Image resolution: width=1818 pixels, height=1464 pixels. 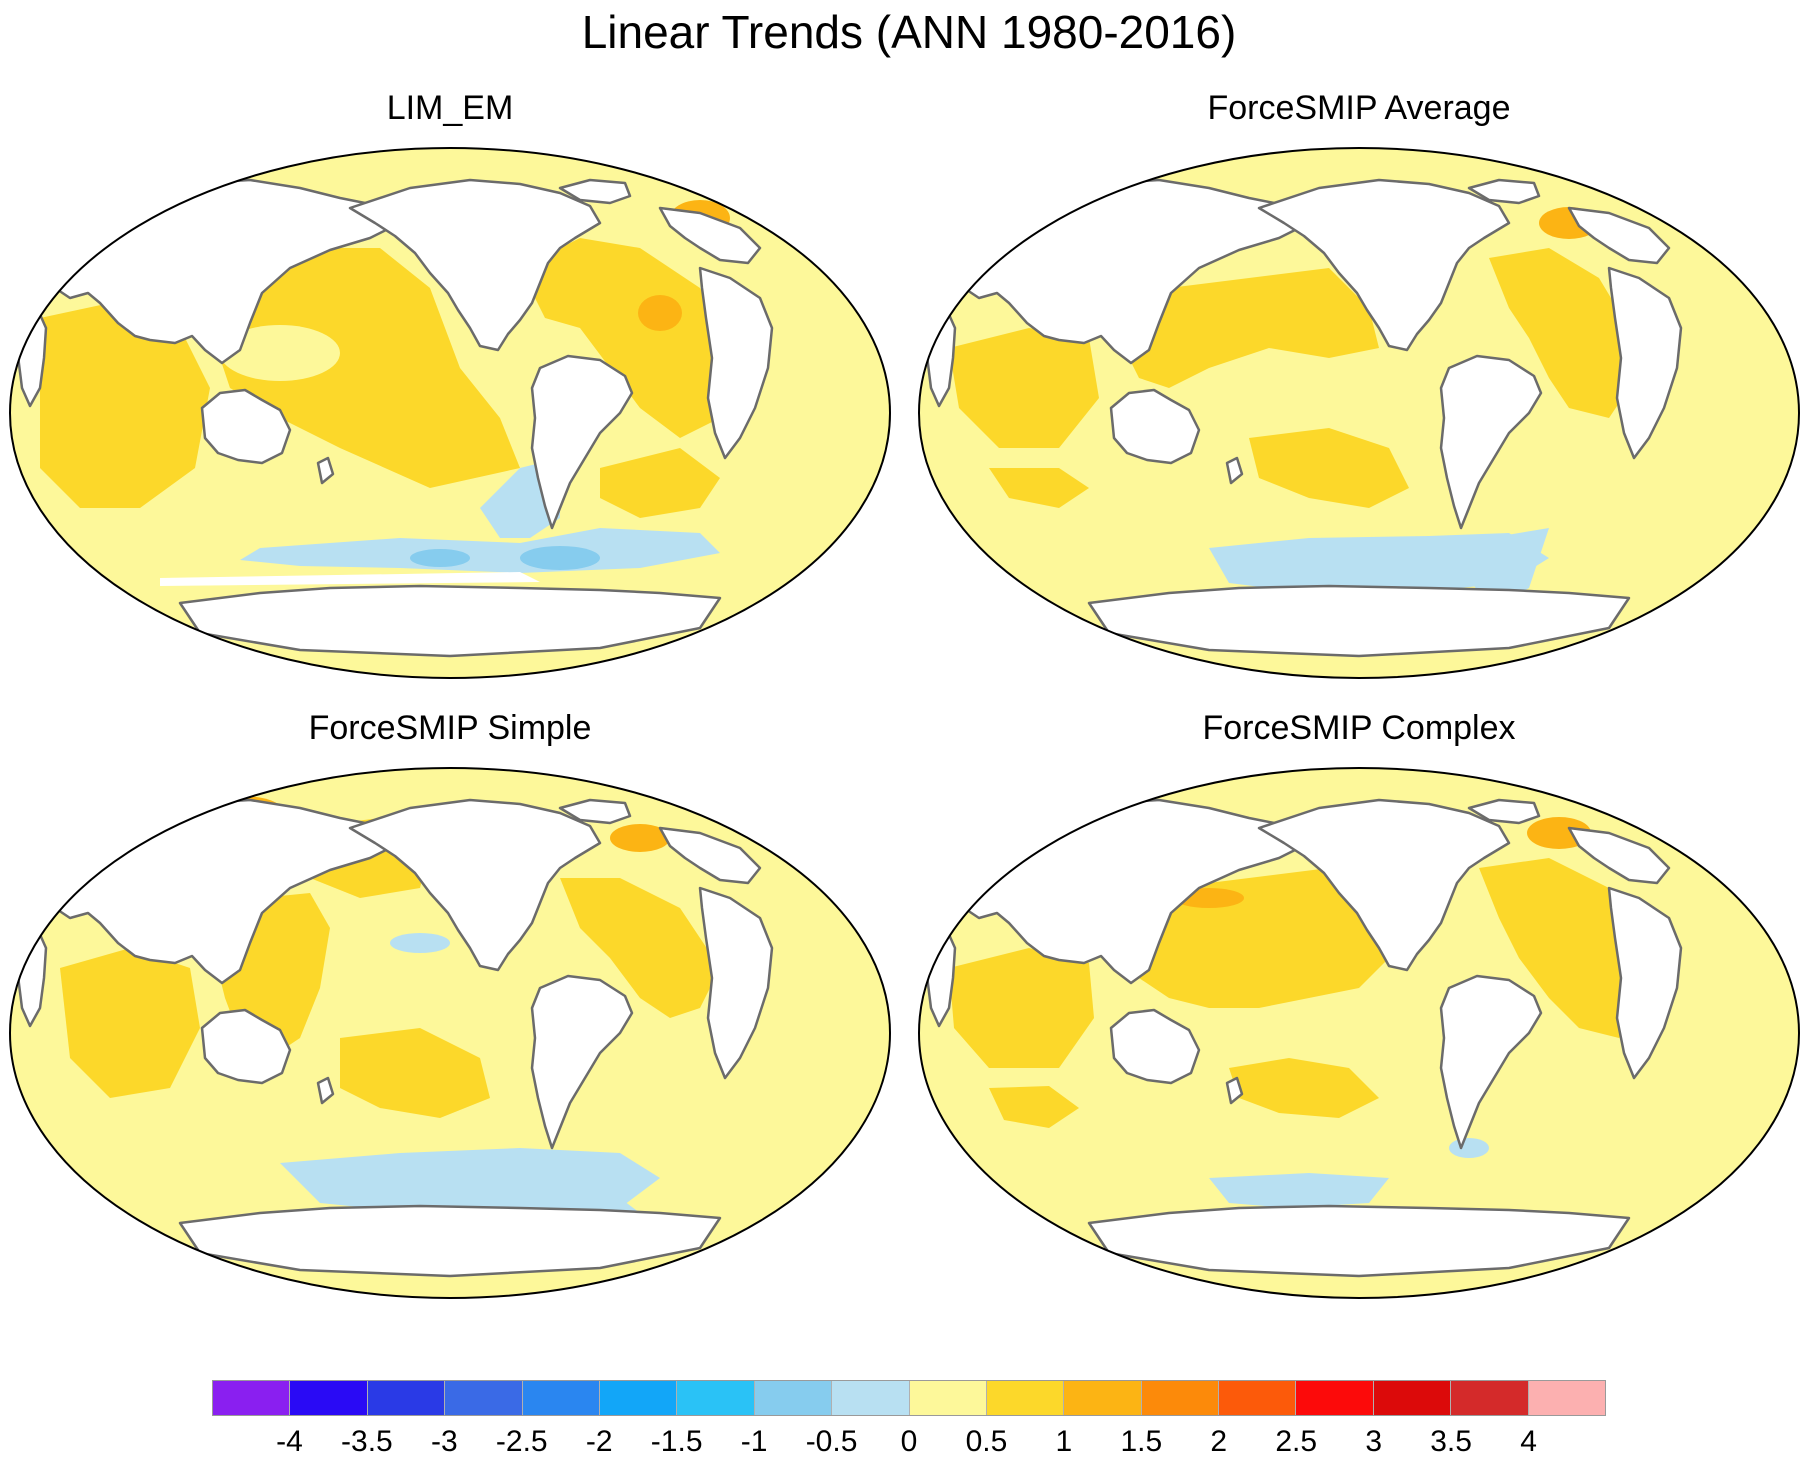 I want to click on colorbar-tick-label: 0.5, so click(x=986, y=1441).